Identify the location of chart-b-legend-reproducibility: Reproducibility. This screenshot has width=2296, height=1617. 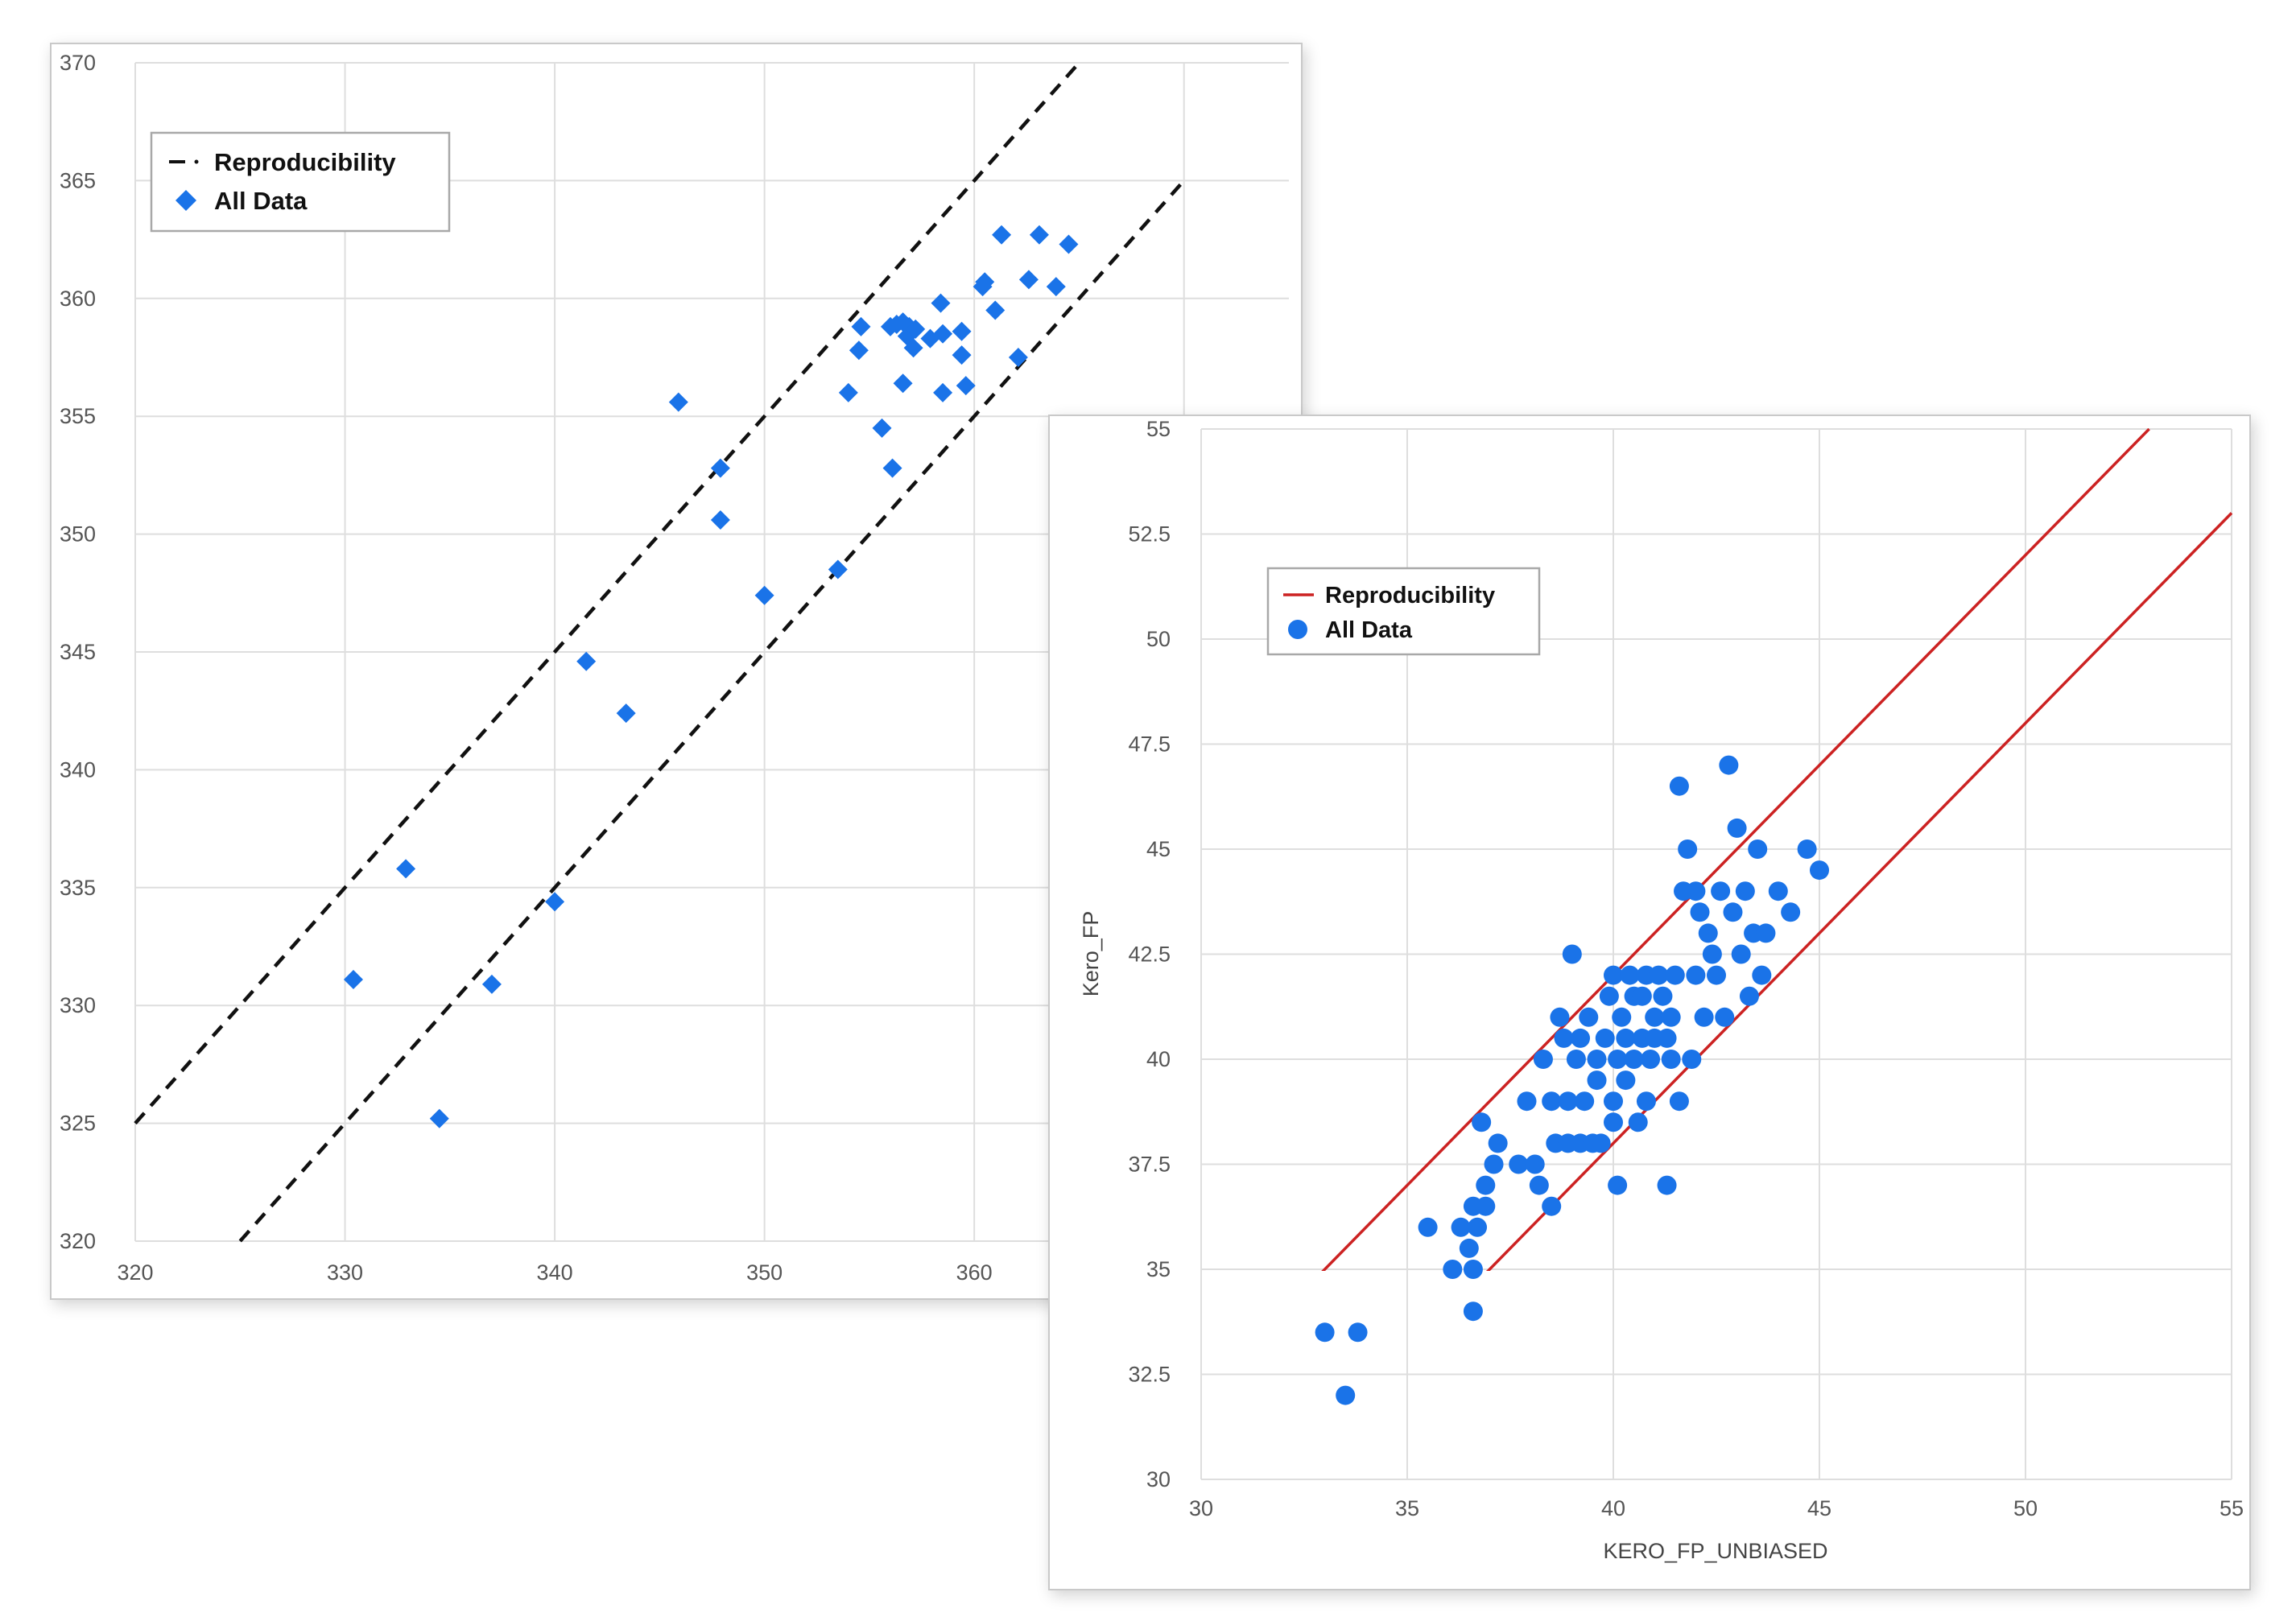
(1410, 595).